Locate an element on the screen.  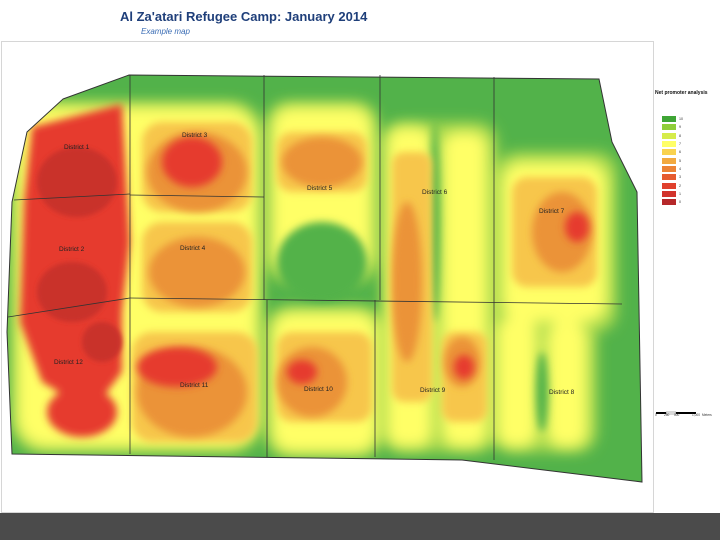
legend-item: 3 is located at coordinates (672, 177).